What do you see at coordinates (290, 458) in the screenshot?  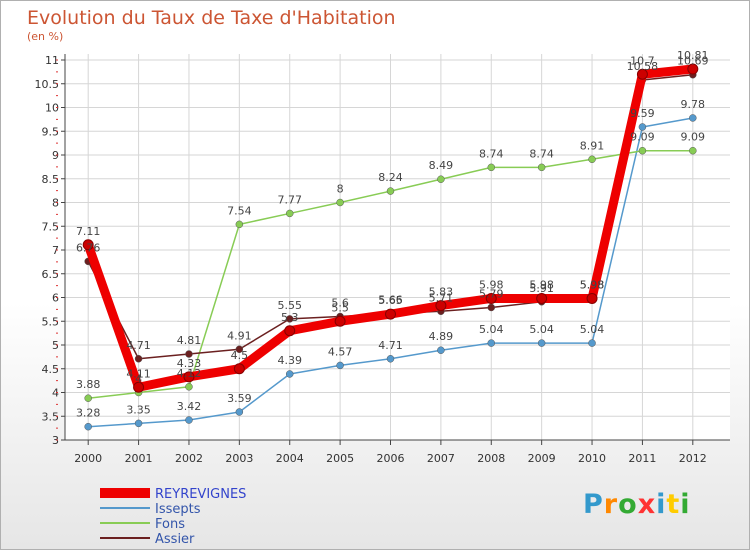 I see `x-tick-label: 2004` at bounding box center [290, 458].